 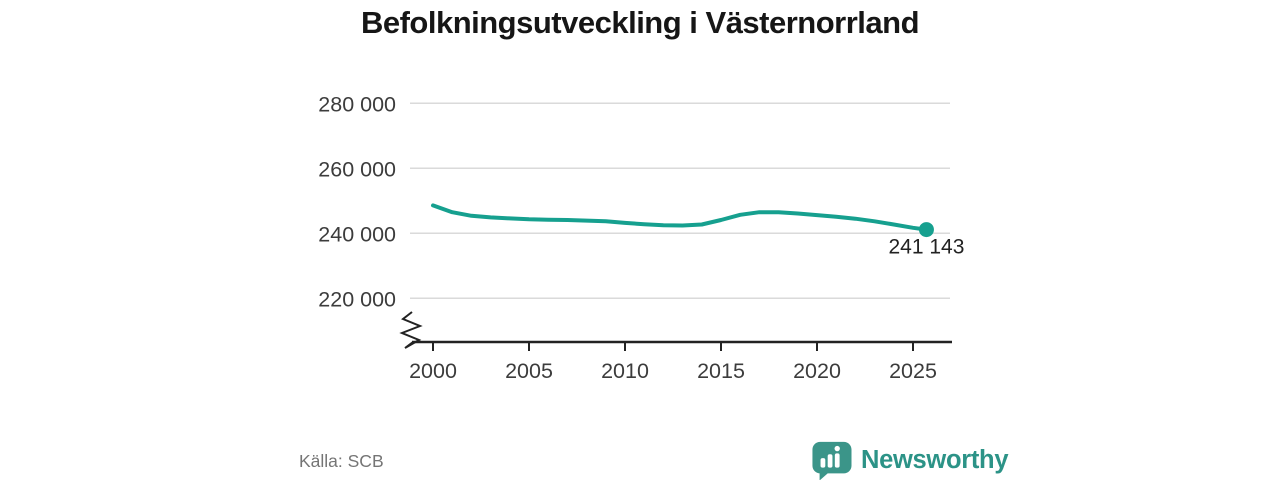 What do you see at coordinates (640, 22) in the screenshot?
I see `page-title: Befolkningsutveckling i Västernorrland` at bounding box center [640, 22].